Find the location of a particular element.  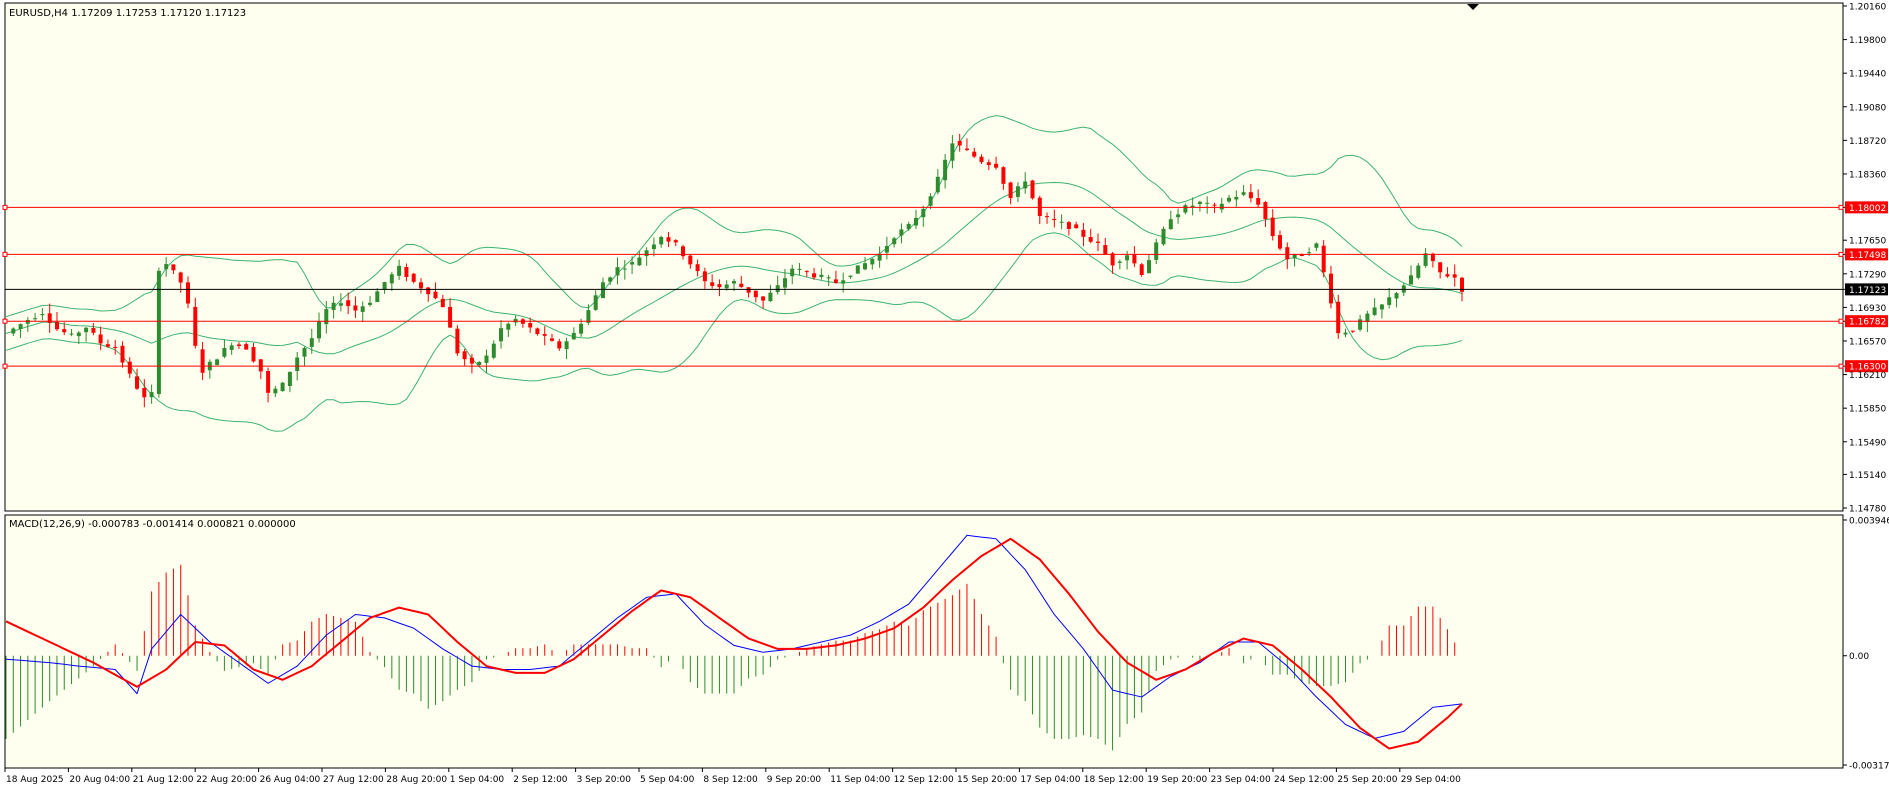

macd-scale-label: -0.003176 is located at coordinates (1869, 767).